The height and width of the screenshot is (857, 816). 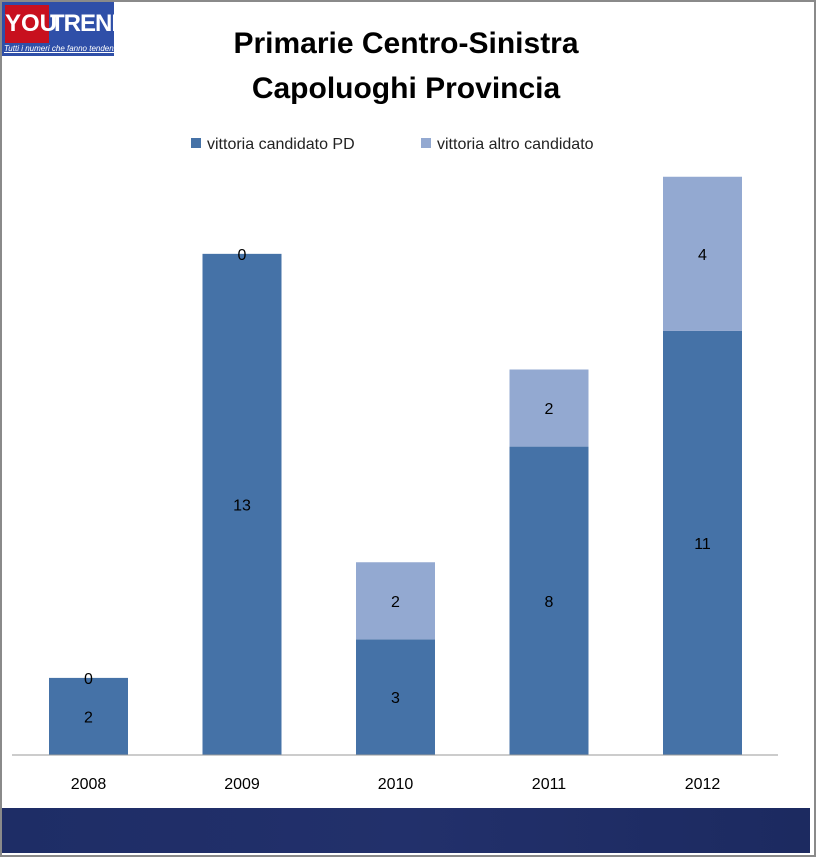 I want to click on legend-label: vittoria candidato PD, so click(x=281, y=144).